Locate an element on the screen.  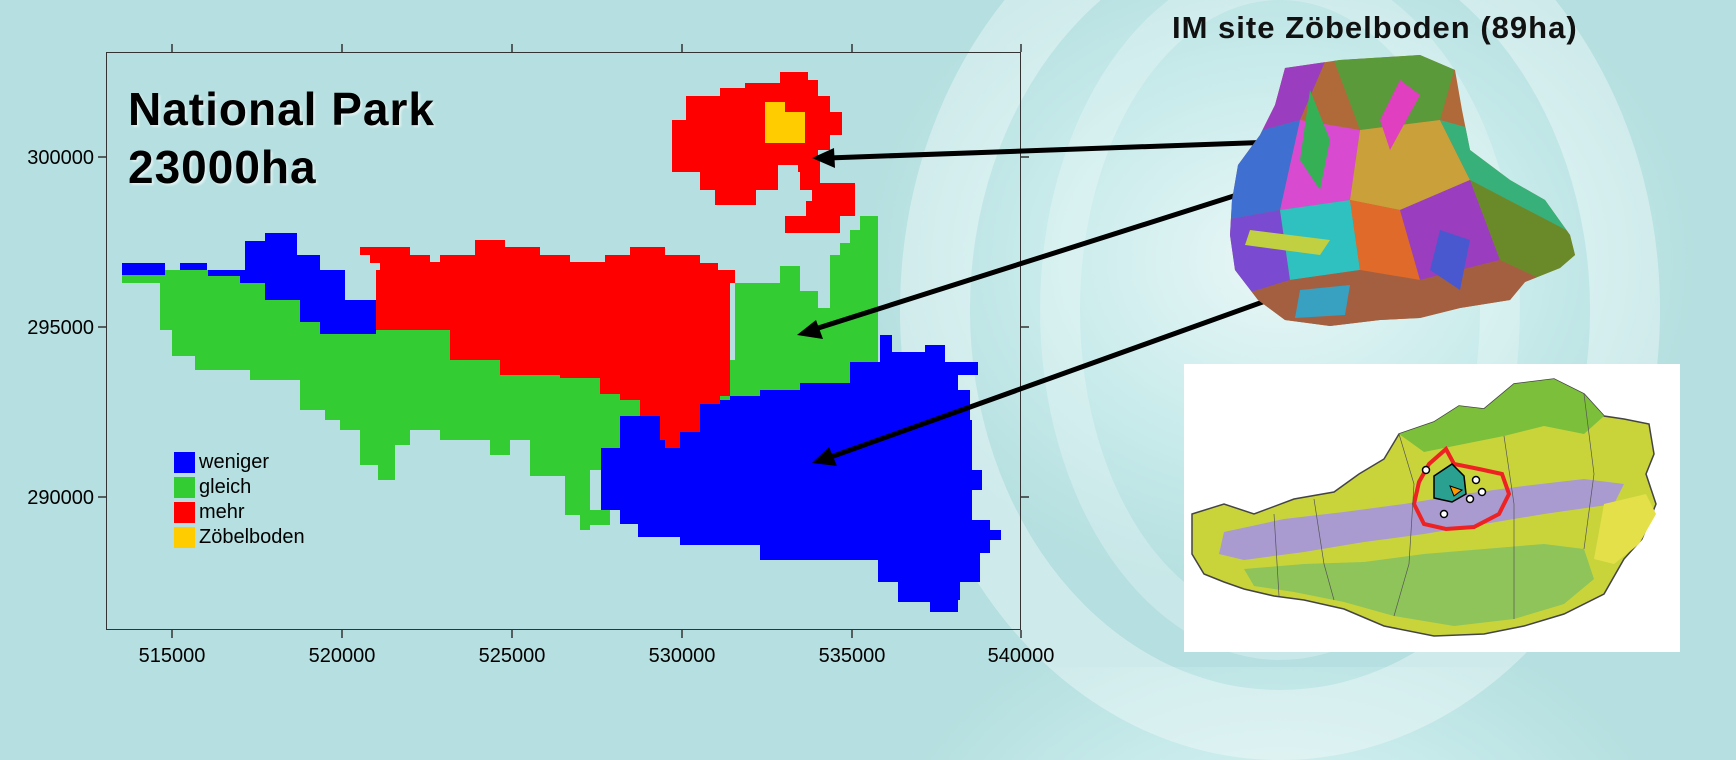
region-gleich-mid is located at coordinates (784, 316).